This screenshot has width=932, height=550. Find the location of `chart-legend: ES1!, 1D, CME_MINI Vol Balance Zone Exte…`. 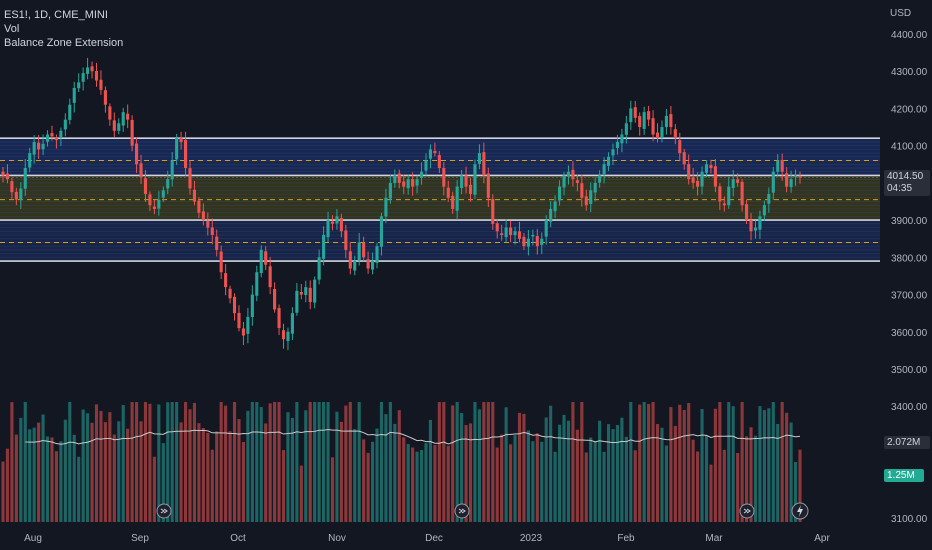

chart-legend: ES1!, 1D, CME_MINI Vol Balance Zone Exte… is located at coordinates (63, 29).